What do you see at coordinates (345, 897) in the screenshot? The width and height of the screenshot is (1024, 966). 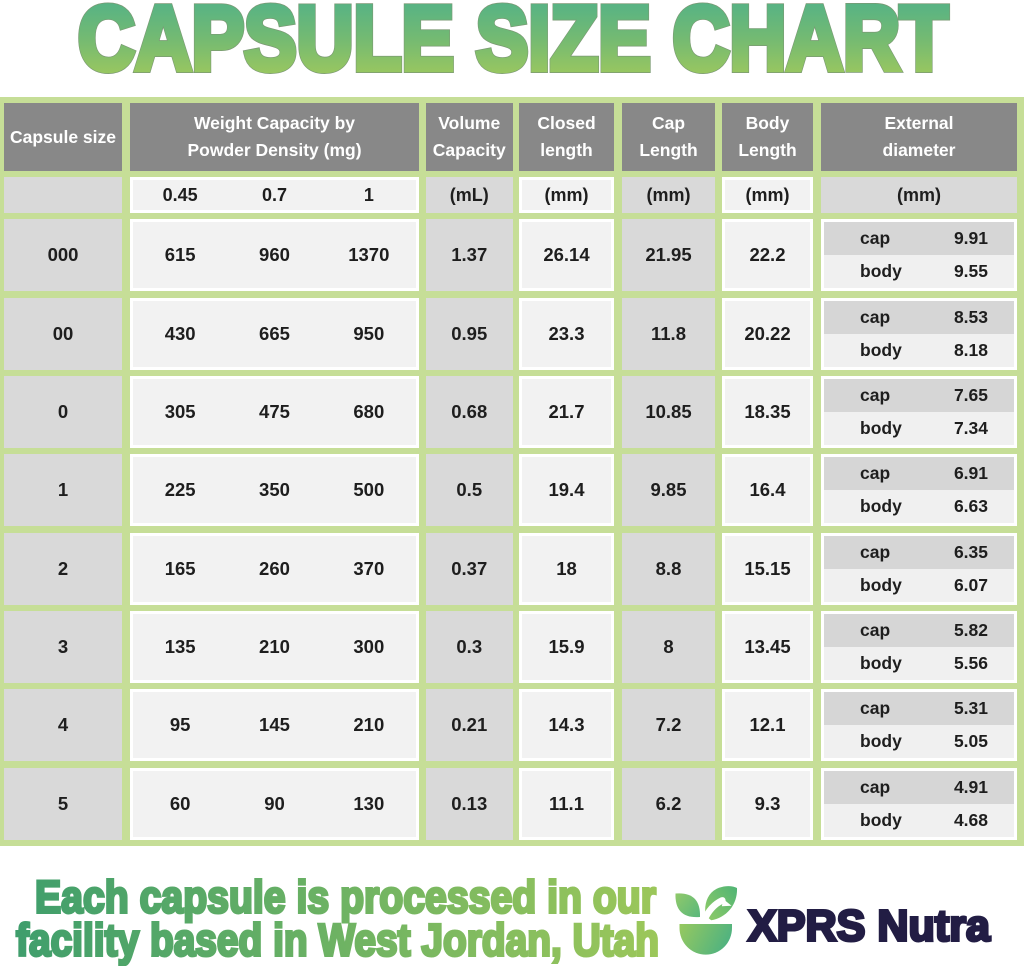 I see `svg-text:Each capsule is processed in o: Each capsule is processed in our` at bounding box center [345, 897].